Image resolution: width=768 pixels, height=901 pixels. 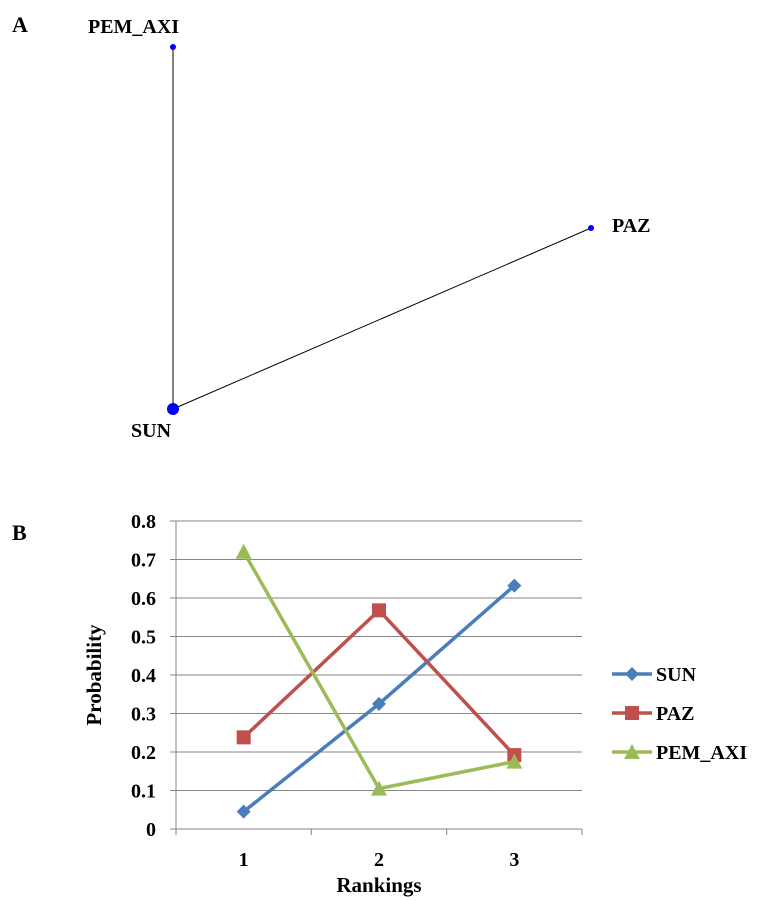 I want to click on legend-label: SUN, so click(x=676, y=675).